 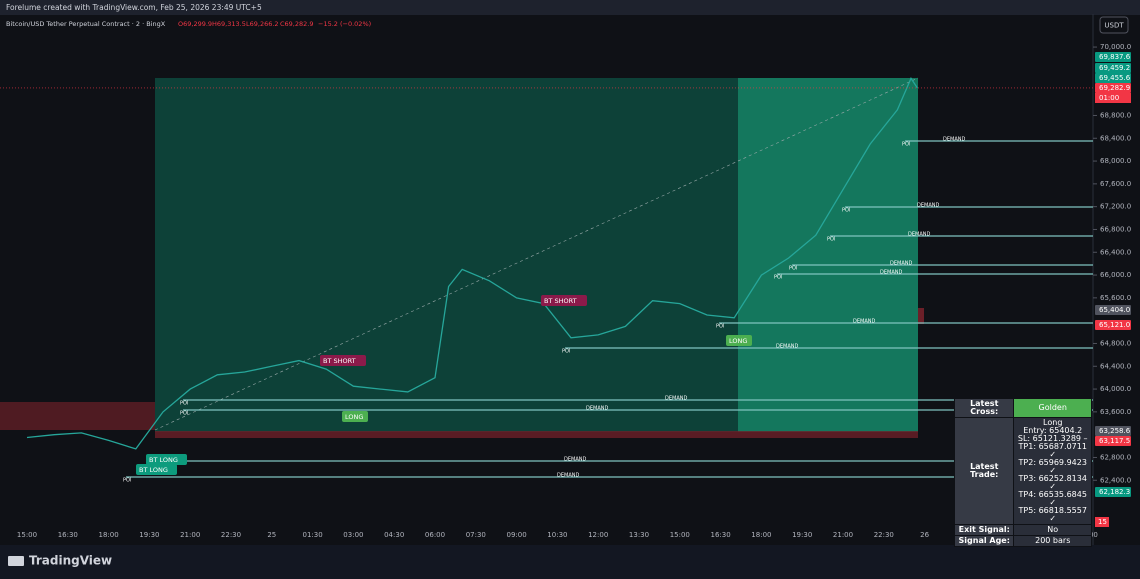 I want to click on table-row: Exit Signal: No, so click(x=1022, y=530).